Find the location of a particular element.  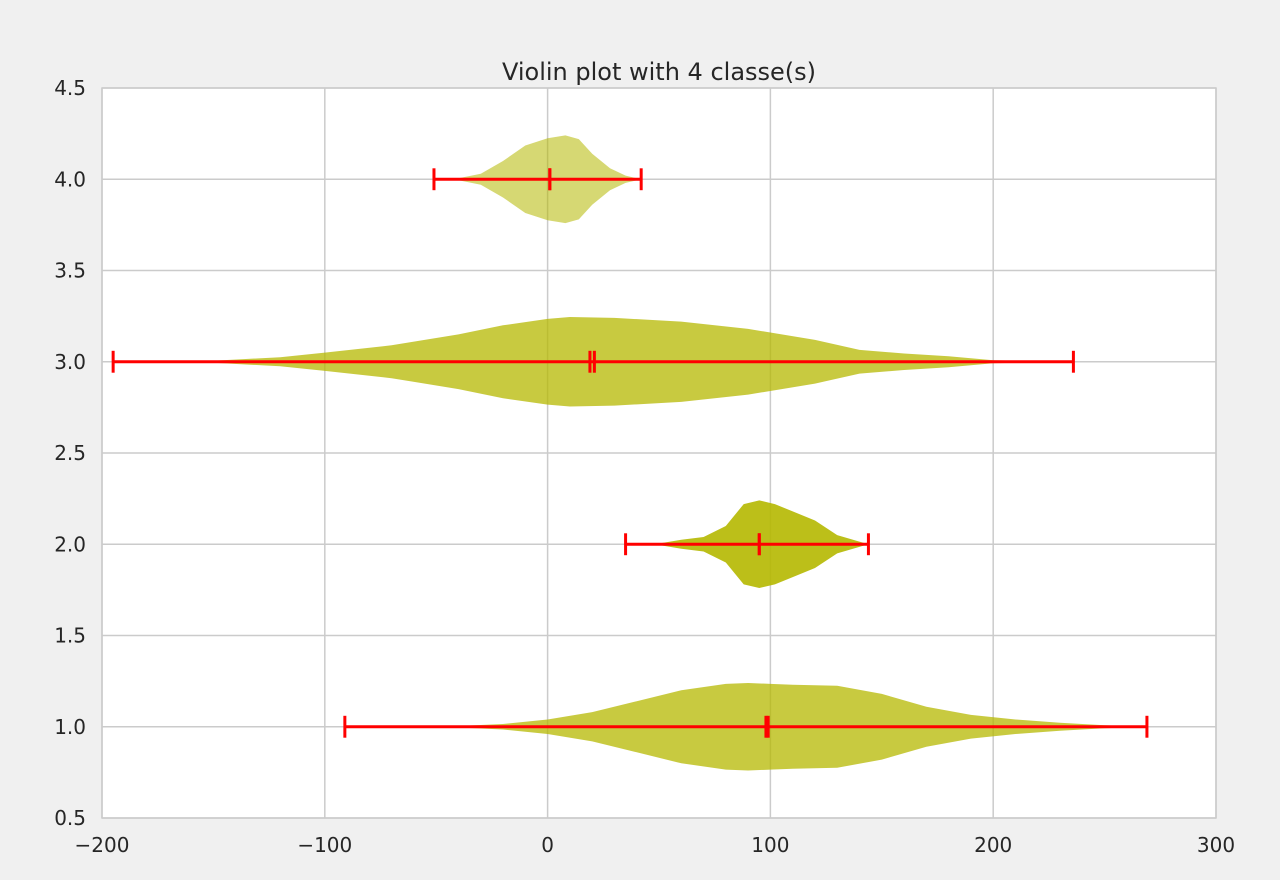

y-tick-label: 1.0 is located at coordinates (70, 727).